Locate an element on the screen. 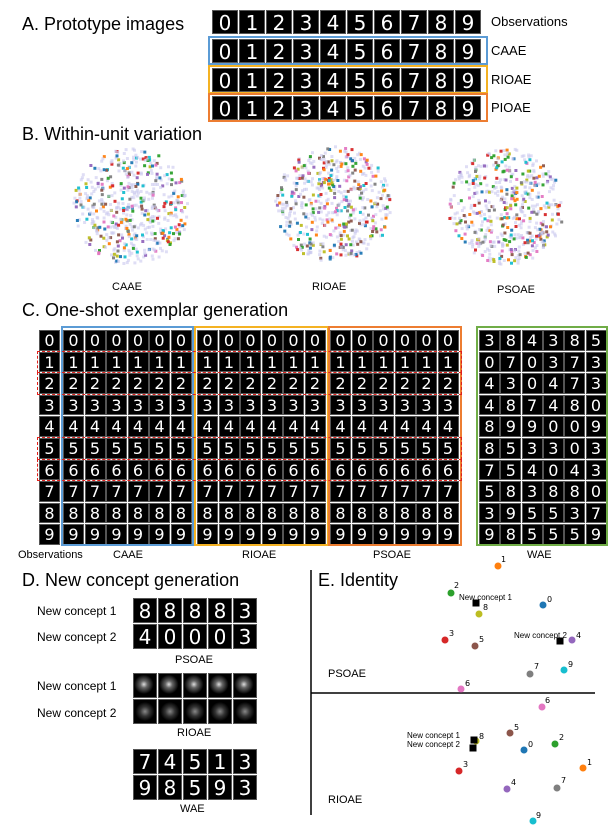 The image size is (610, 827). exemplar-psoae-0-5: 0 is located at coordinates (448, 340).